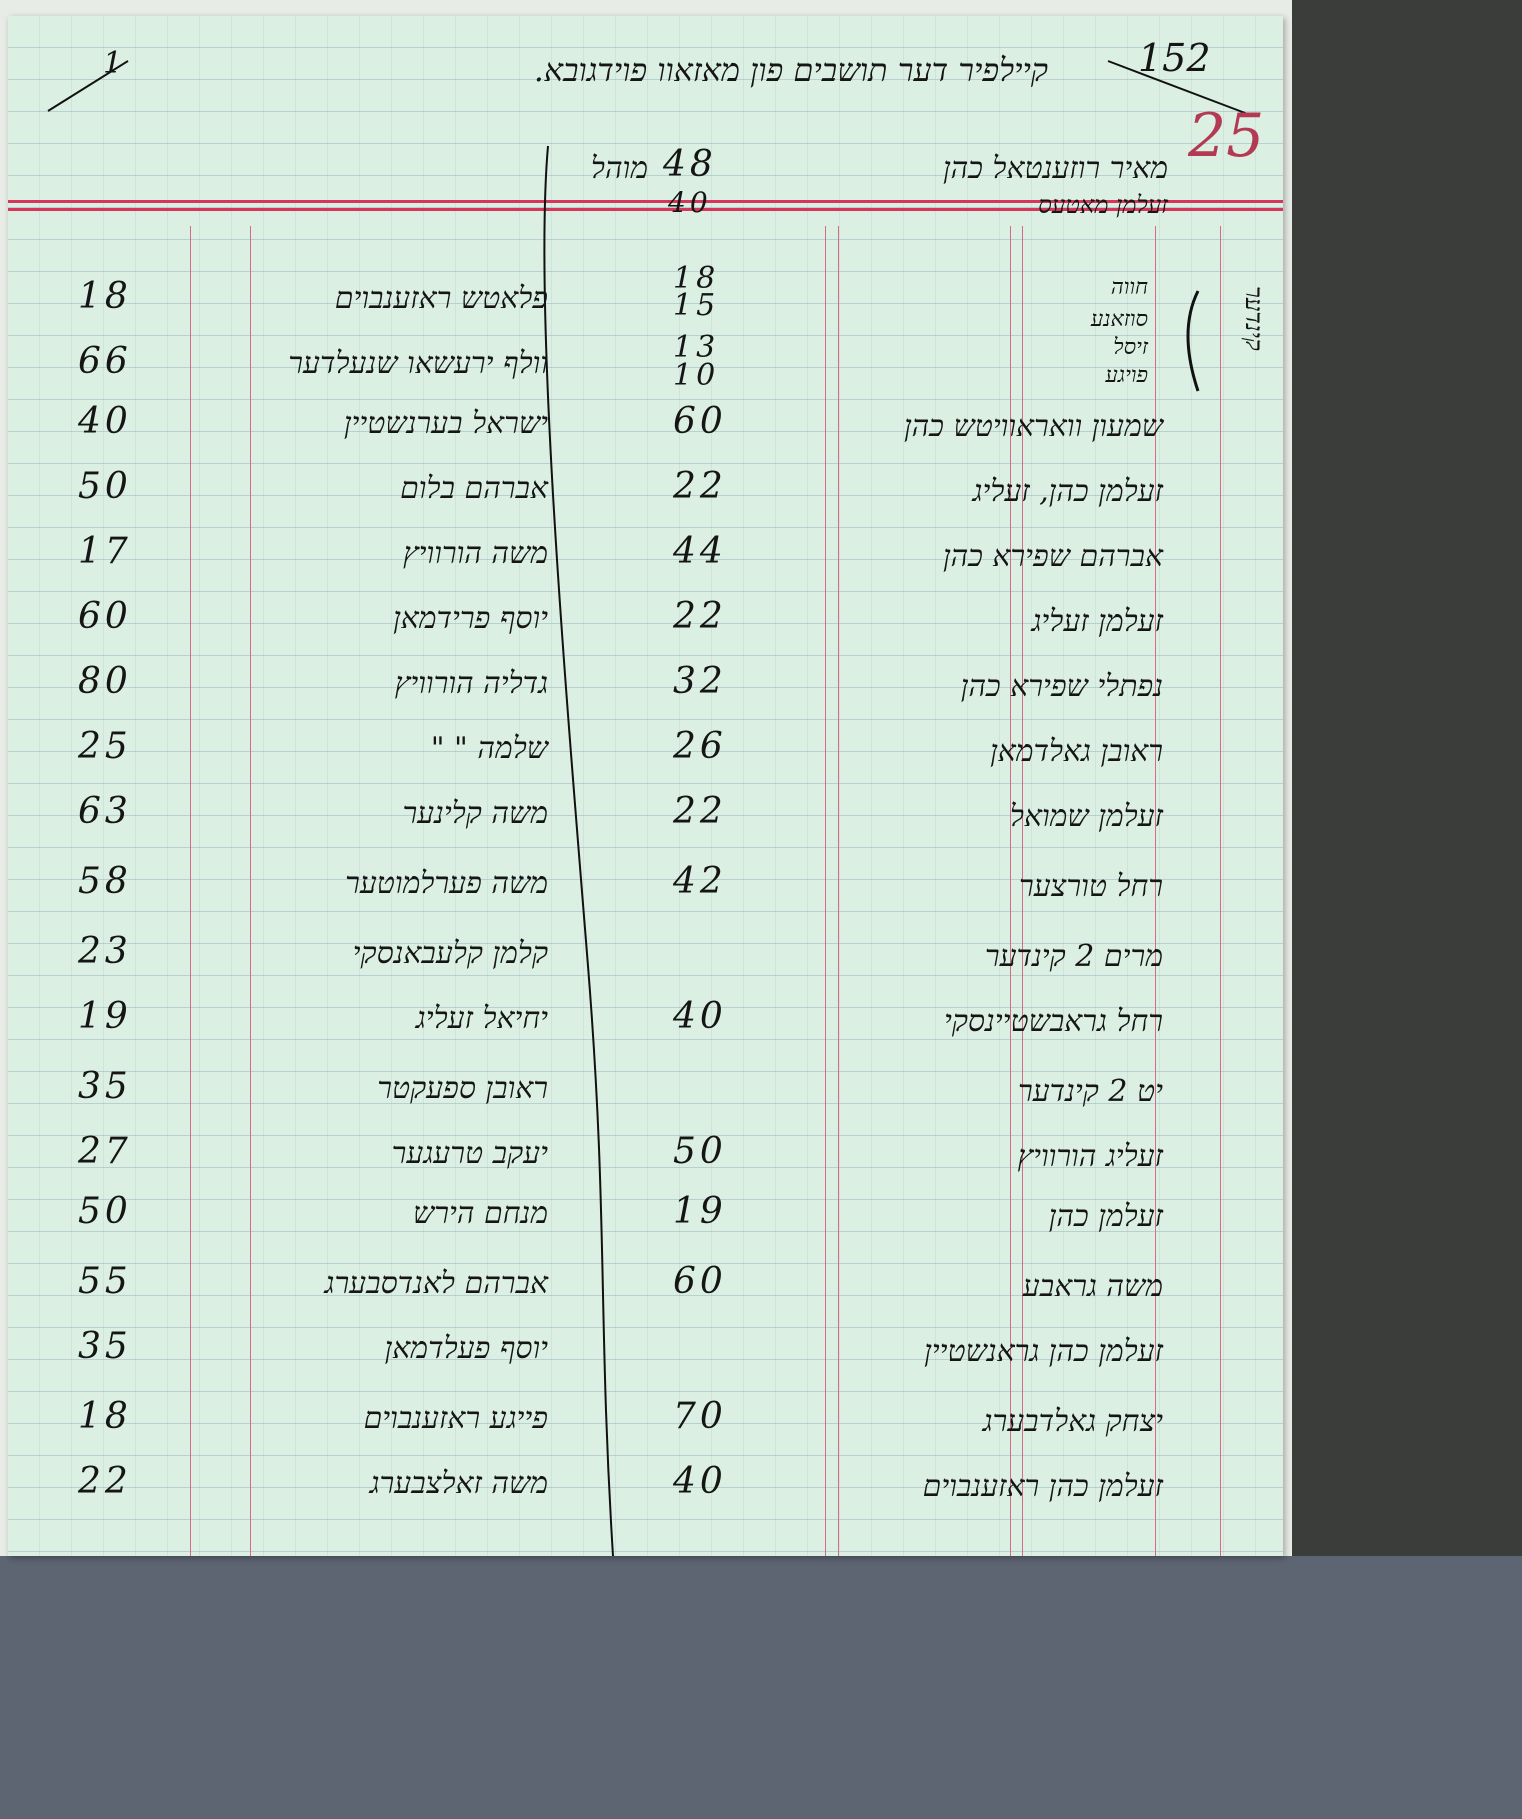 This screenshot has height=1819, width=1522. What do you see at coordinates (619, 168) in the screenshot?
I see `top-row-note: מוהל` at bounding box center [619, 168].